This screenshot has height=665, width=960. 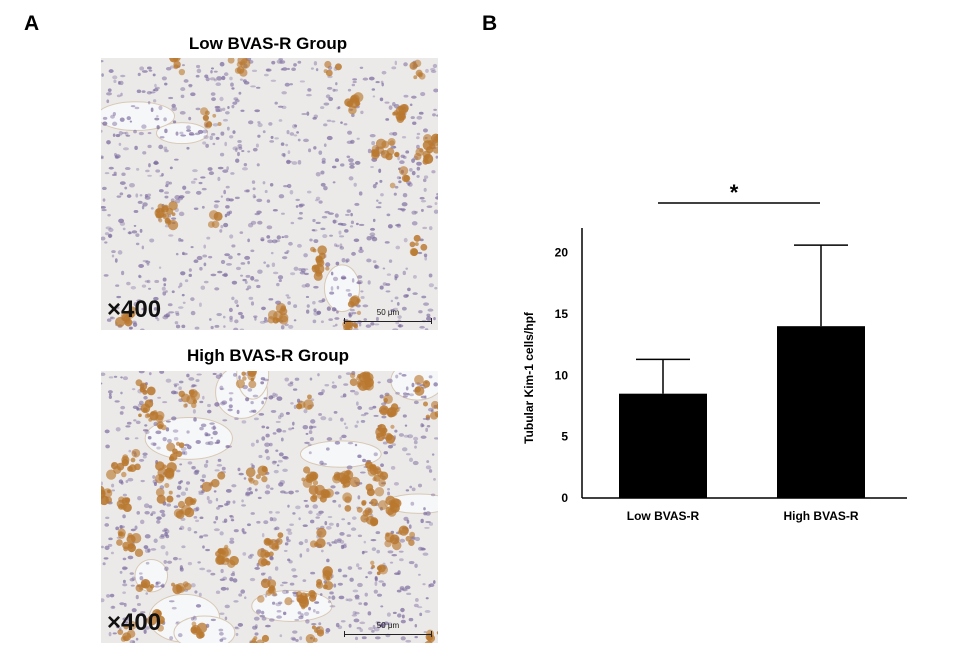 I want to click on y-tick-label: 10, so click(x=562, y=375).